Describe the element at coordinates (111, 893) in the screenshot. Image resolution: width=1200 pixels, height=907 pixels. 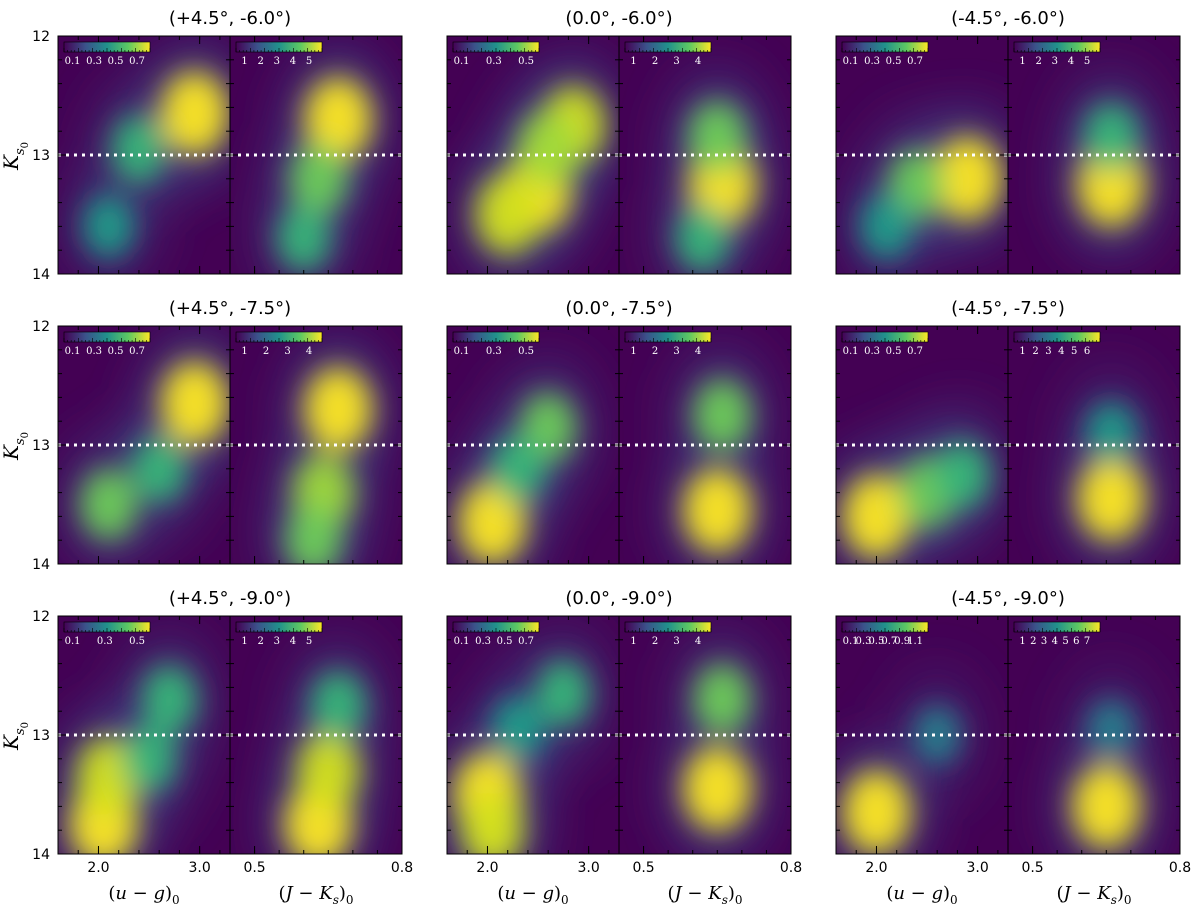
I see `label-part: (` at that location.